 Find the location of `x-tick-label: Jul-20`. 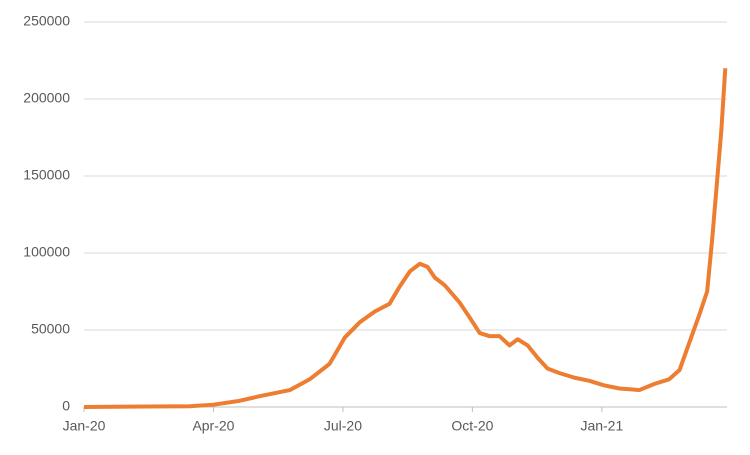

x-tick-label: Jul-20 is located at coordinates (343, 426).